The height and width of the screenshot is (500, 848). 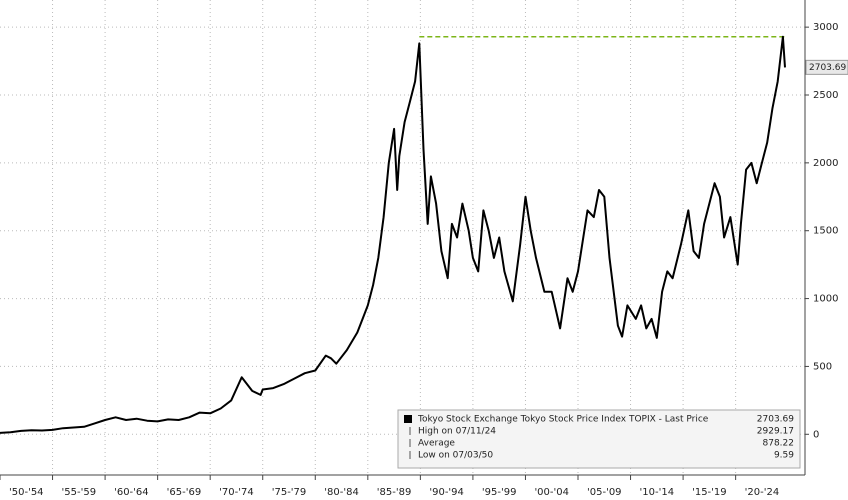 I want to click on x-tick-label: '05-'09, so click(x=604, y=492).